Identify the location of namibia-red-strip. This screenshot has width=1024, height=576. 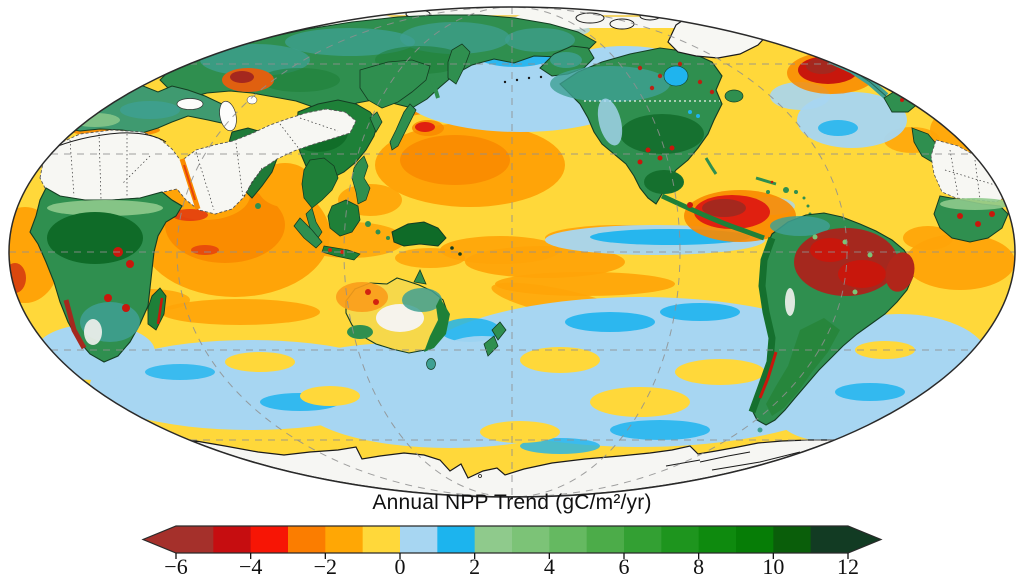
(75, 324).